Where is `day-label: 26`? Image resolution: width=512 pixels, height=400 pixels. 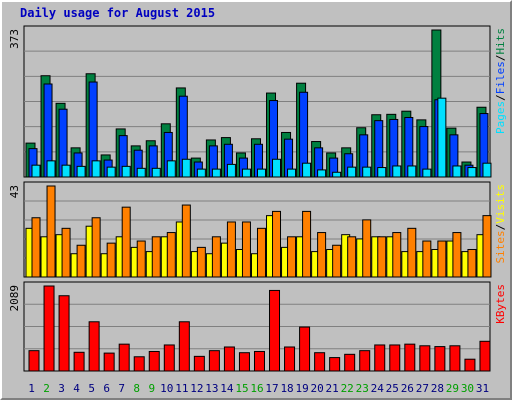
day-label: 26 is located at coordinates (407, 388).